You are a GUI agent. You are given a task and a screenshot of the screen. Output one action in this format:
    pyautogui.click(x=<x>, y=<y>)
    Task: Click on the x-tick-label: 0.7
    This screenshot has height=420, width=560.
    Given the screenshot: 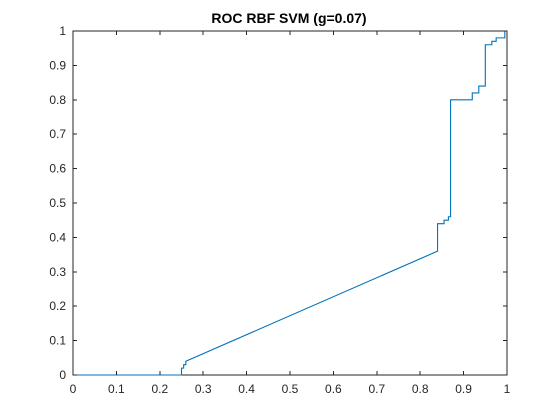 What is the action you would take?
    pyautogui.click(x=376, y=389)
    